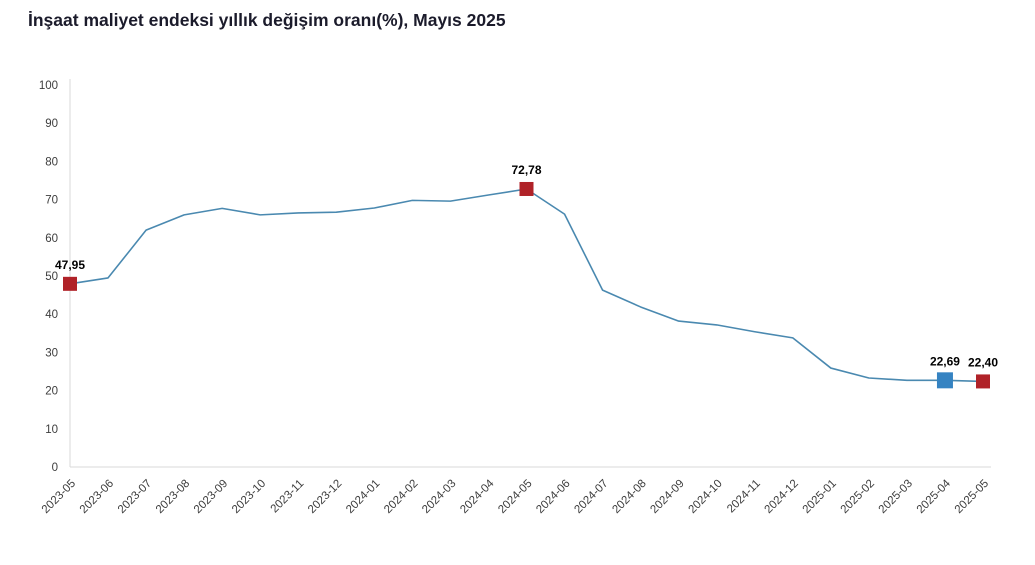 This screenshot has width=1035, height=565. I want to click on y-tick-label: 20, so click(51, 392).